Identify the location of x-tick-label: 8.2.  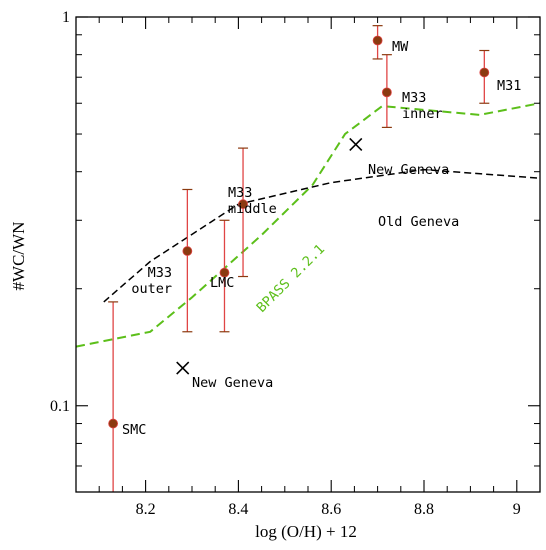
(146, 509).